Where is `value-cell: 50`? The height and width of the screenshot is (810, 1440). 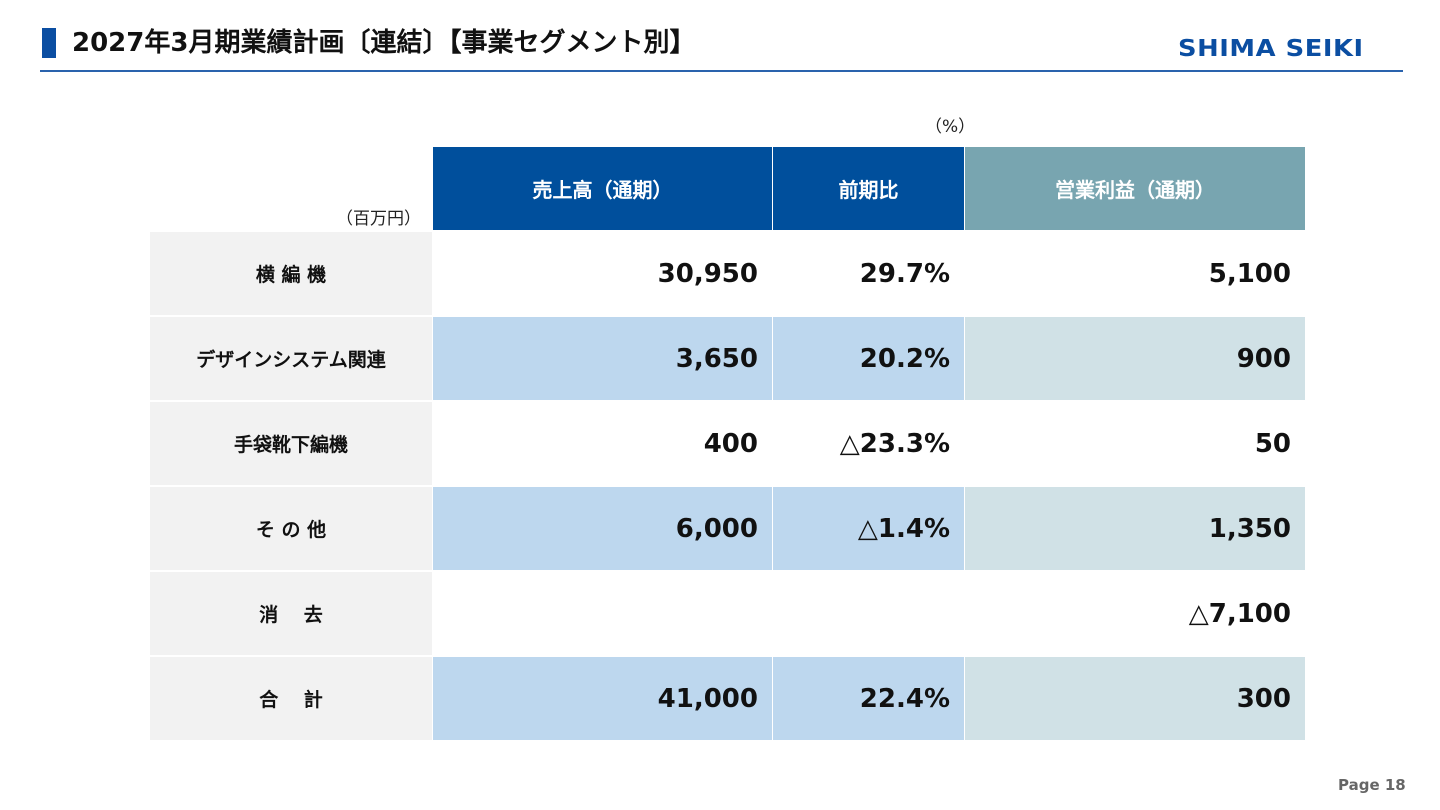
value-cell: 50 is located at coordinates (1135, 443).